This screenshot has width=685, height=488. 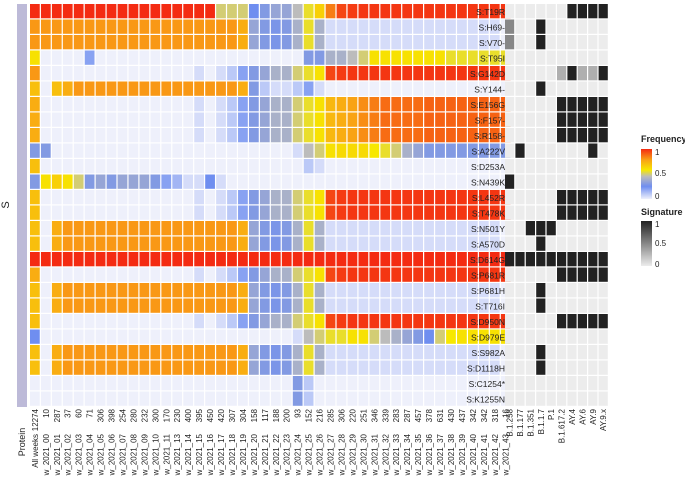 I want to click on mutation-label: S:A222V, so click(x=488, y=151).